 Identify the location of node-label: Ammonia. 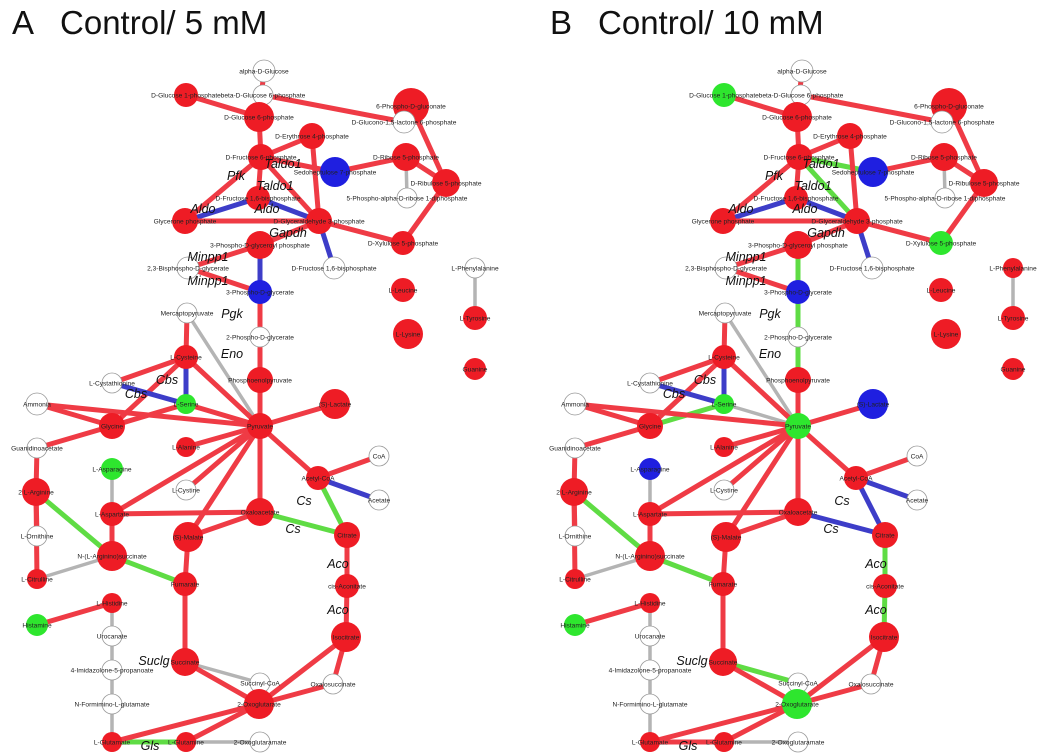
(37, 404).